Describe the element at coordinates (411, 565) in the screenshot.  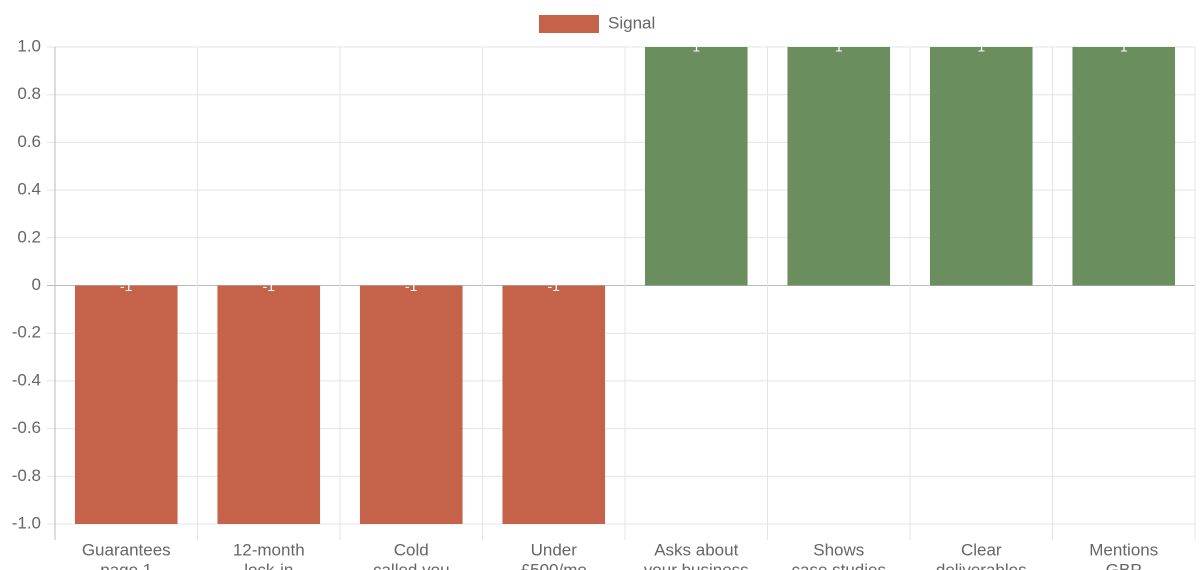
I see `x-tick-label: called you` at that location.